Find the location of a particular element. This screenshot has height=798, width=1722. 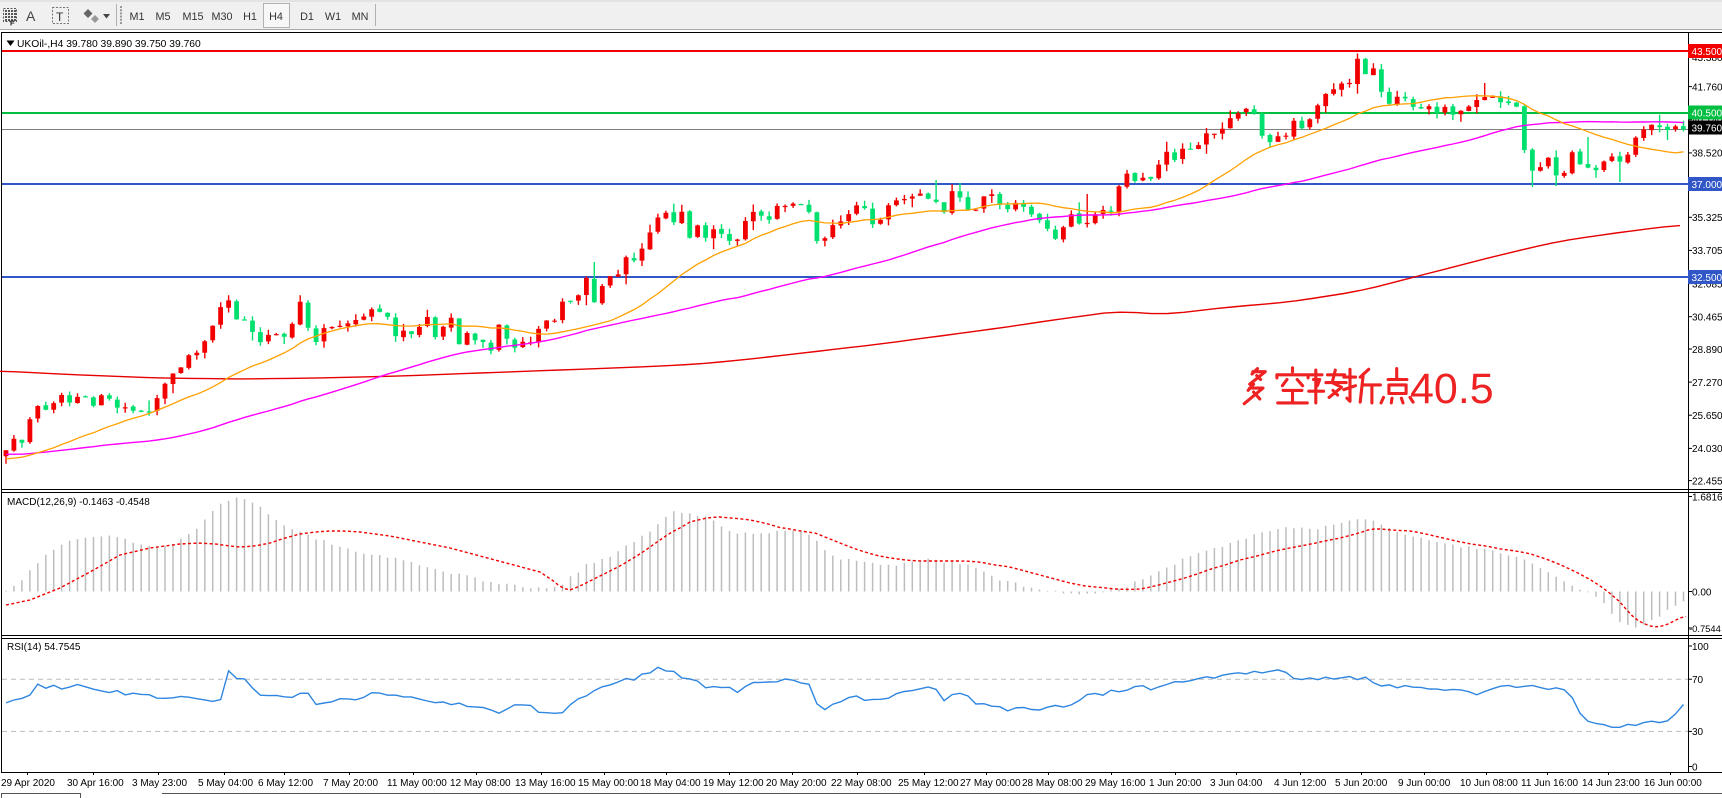

svg-text: 0 is located at coordinates (1695, 767).